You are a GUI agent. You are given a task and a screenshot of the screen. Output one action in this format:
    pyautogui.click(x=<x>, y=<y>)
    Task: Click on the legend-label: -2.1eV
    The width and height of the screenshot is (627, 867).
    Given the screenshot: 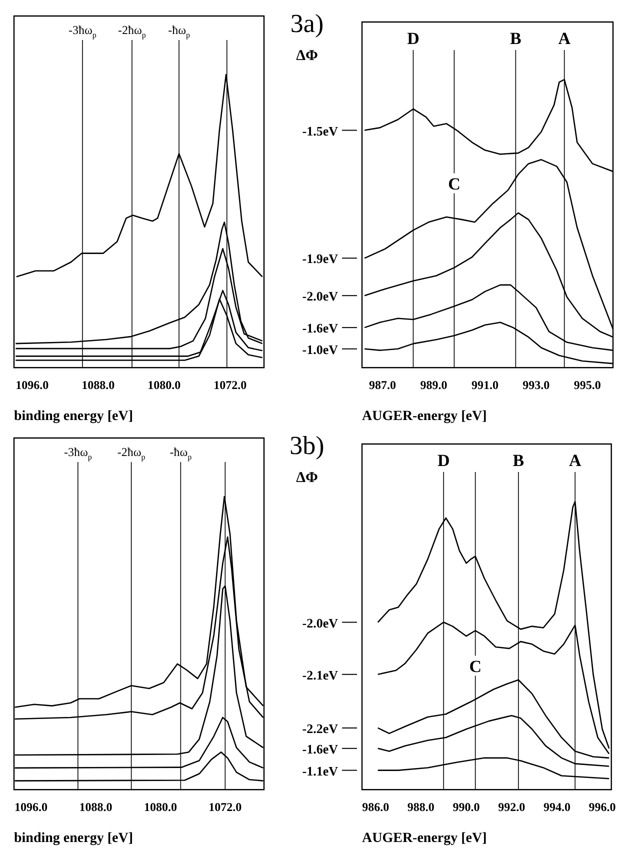 What is the action you would take?
    pyautogui.click(x=320, y=674)
    